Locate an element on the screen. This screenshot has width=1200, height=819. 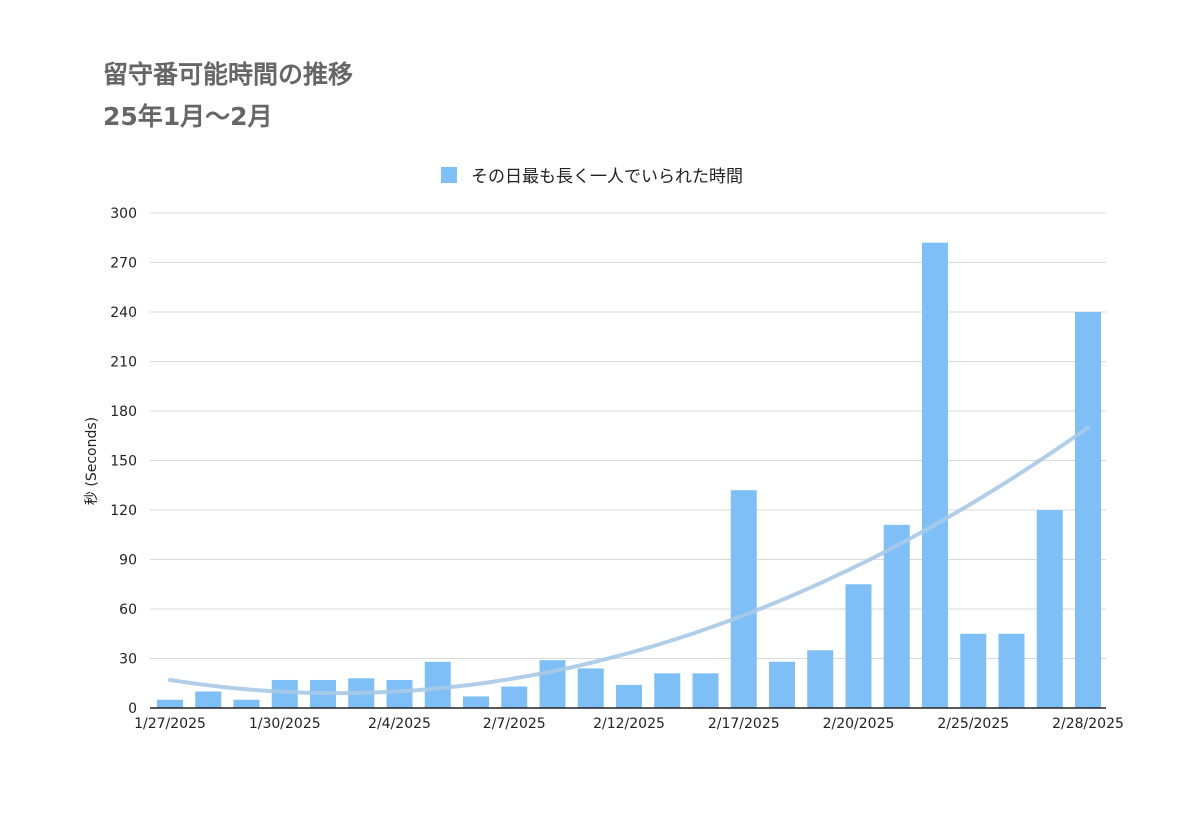
y-tick-label: 0 is located at coordinates (132, 709).